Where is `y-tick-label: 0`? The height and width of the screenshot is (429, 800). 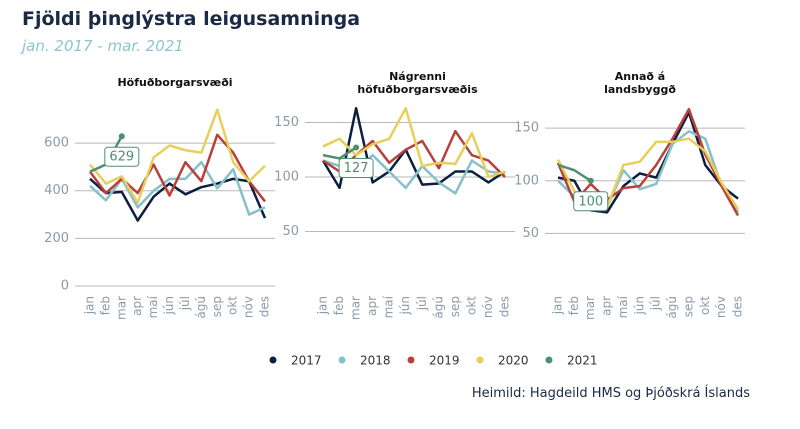 y-tick-label: 0 is located at coordinates (65, 286).